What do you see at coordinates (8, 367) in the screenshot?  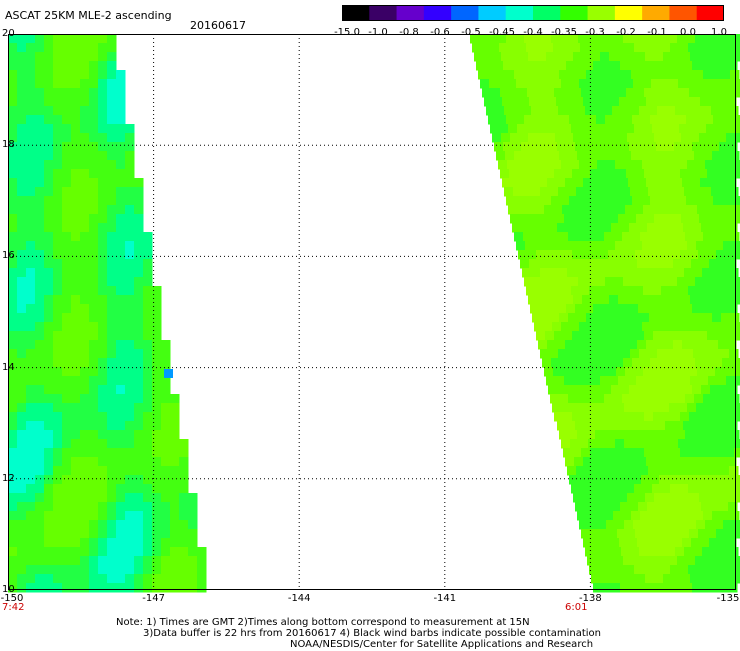 I see `lat-tick-label: 14` at bounding box center [8, 367].